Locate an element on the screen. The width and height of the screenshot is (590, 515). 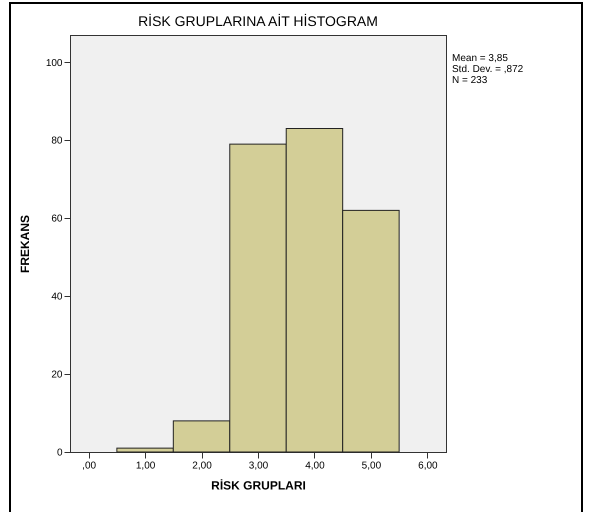
y-tick-label: 100 is located at coordinates (54, 63).